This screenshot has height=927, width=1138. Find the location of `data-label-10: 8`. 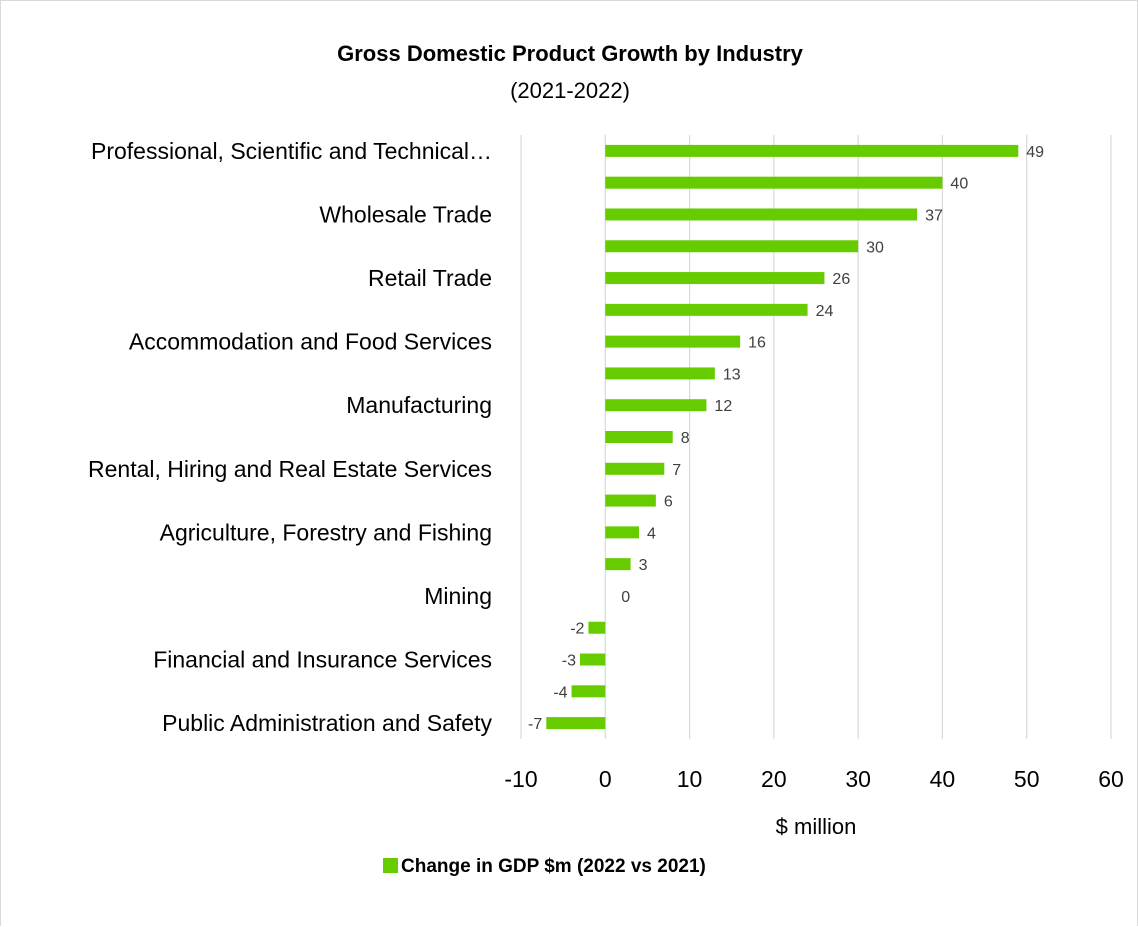

data-label-10: 8 is located at coordinates (685, 438).